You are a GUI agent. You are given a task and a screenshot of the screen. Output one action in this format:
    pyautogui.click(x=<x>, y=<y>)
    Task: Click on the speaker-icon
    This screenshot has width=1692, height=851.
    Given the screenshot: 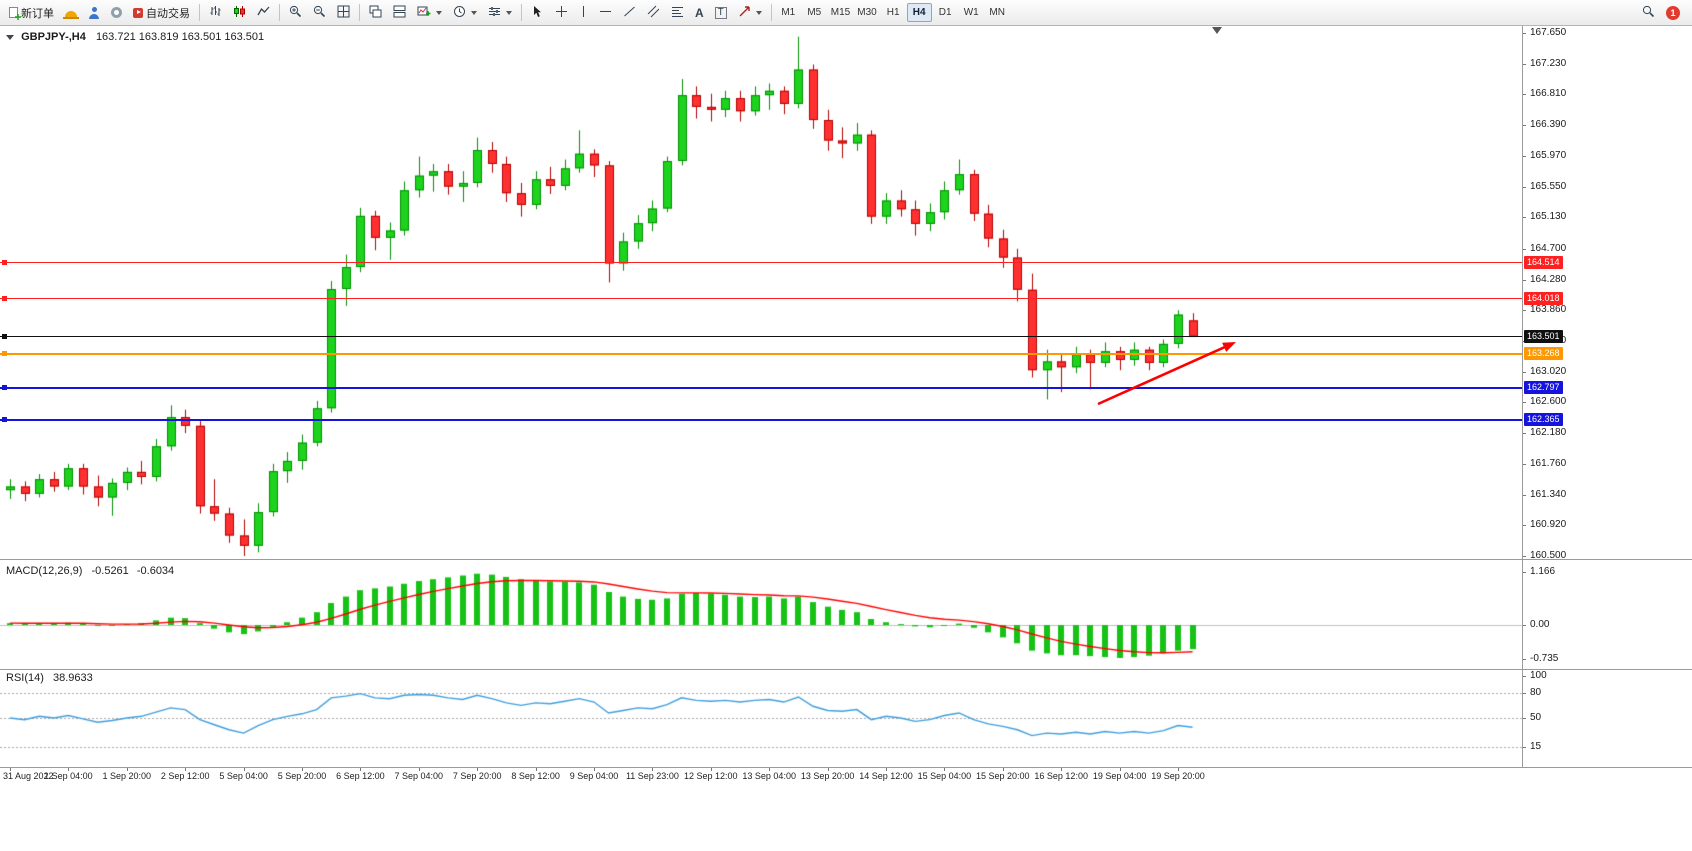 What is the action you would take?
    pyautogui.click(x=116, y=12)
    